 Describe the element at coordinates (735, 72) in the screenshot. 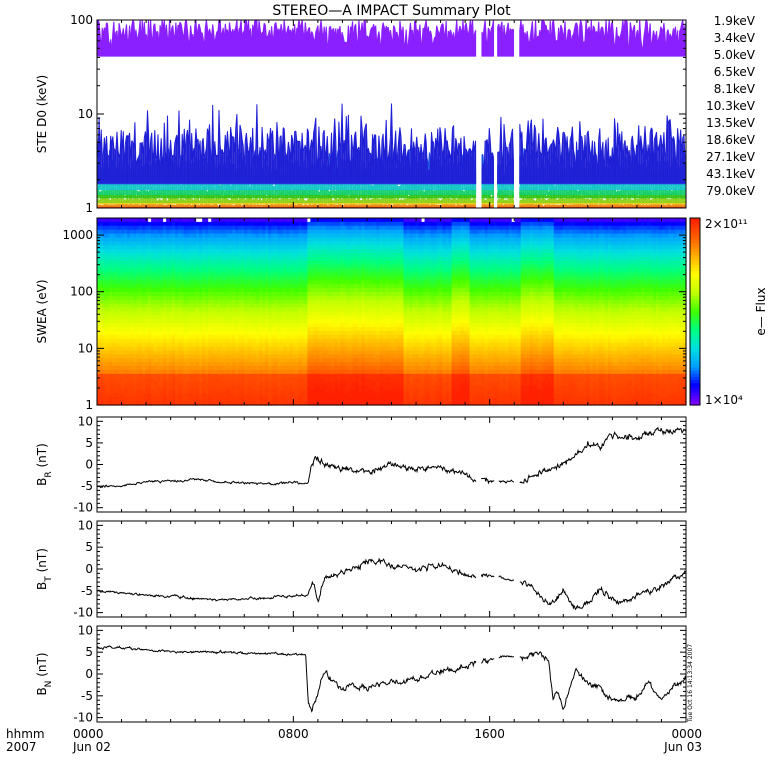

I see `legend-entry: 6.5keV` at that location.